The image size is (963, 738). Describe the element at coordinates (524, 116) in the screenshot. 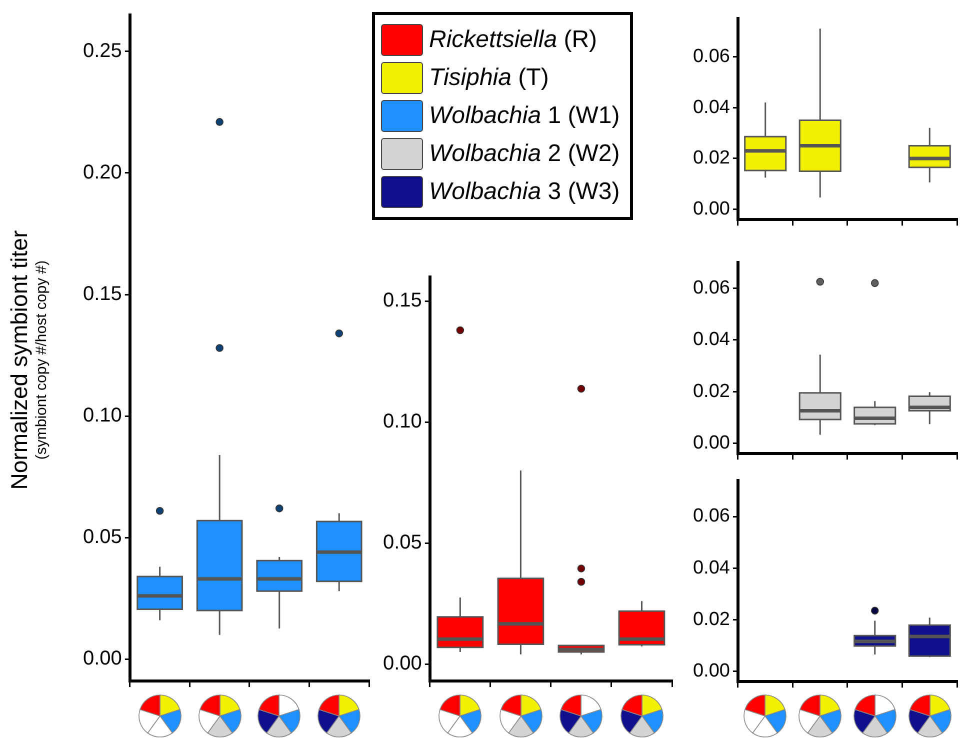

I see `legend-label: Wolbachia 1 (W1)` at that location.